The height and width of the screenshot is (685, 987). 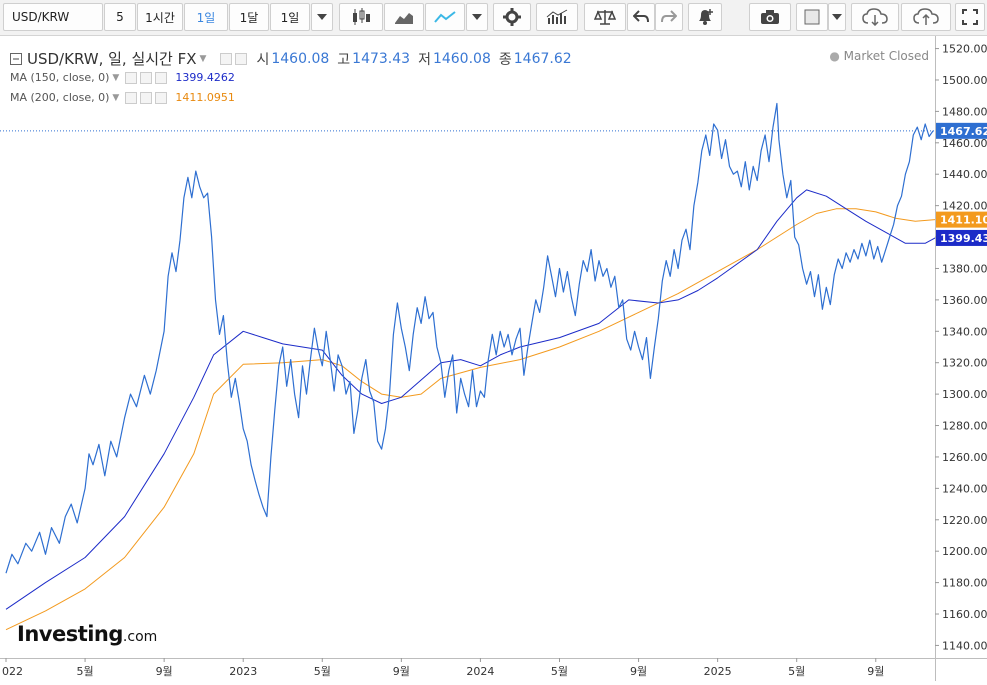 I want to click on color-swatch-icon, so click(x=812, y=17).